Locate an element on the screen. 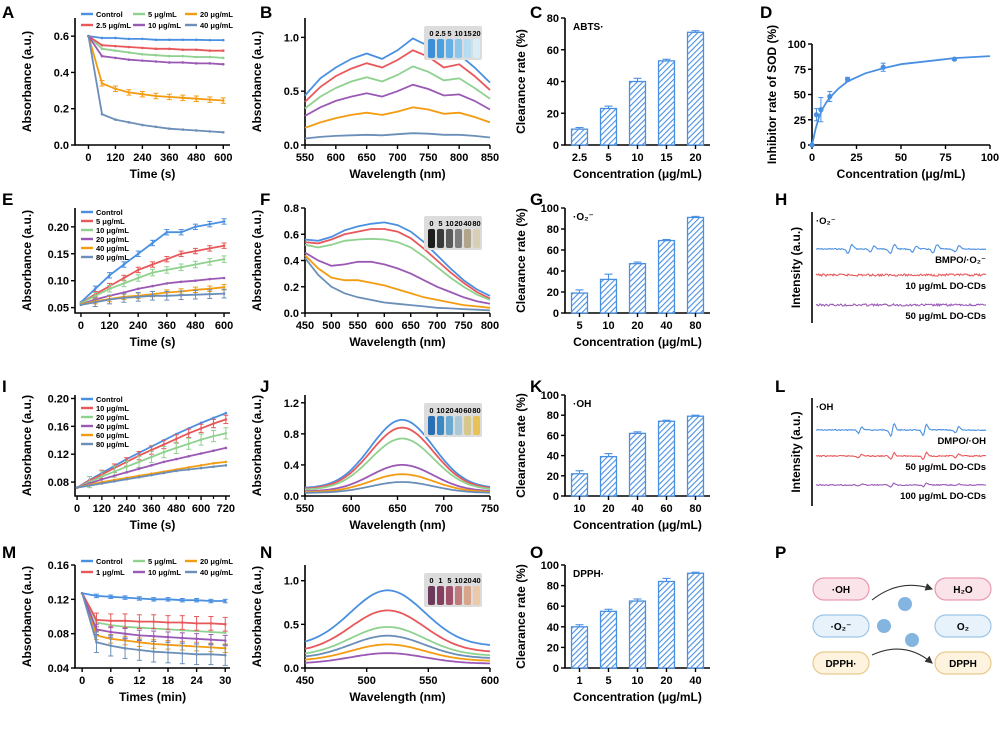 The width and height of the screenshot is (999, 729). x-tick-label: 12 is located at coordinates (139, 681).